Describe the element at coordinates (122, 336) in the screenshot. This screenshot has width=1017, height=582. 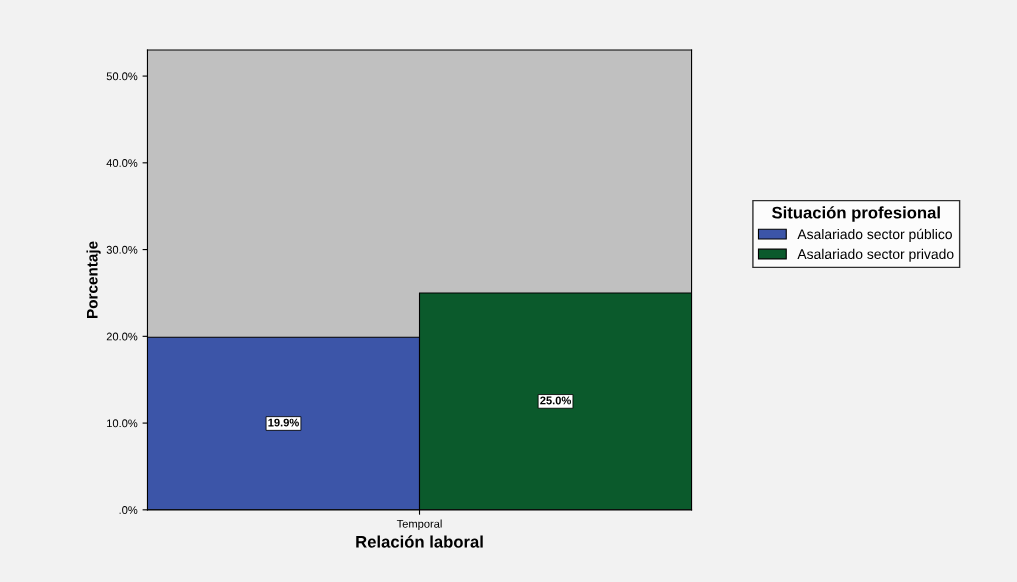
I see `y-tick-label: 20.0%` at that location.